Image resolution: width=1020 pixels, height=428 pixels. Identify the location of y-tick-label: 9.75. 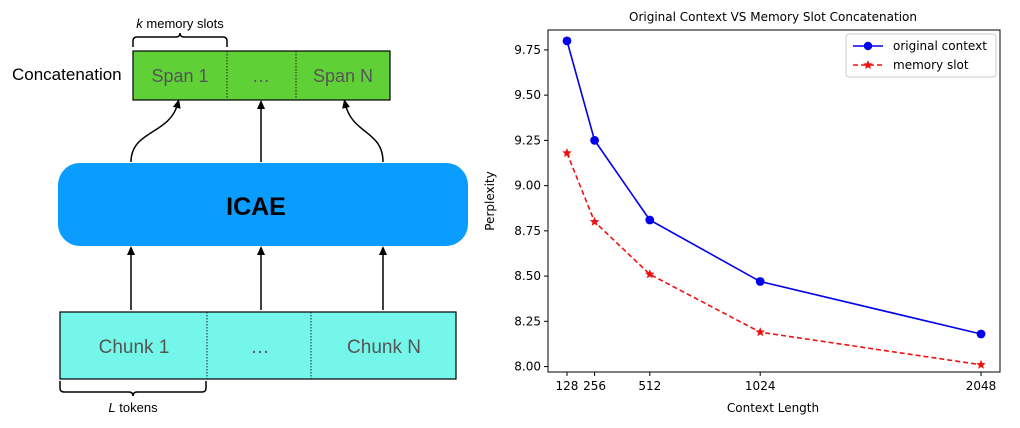
(527, 50).